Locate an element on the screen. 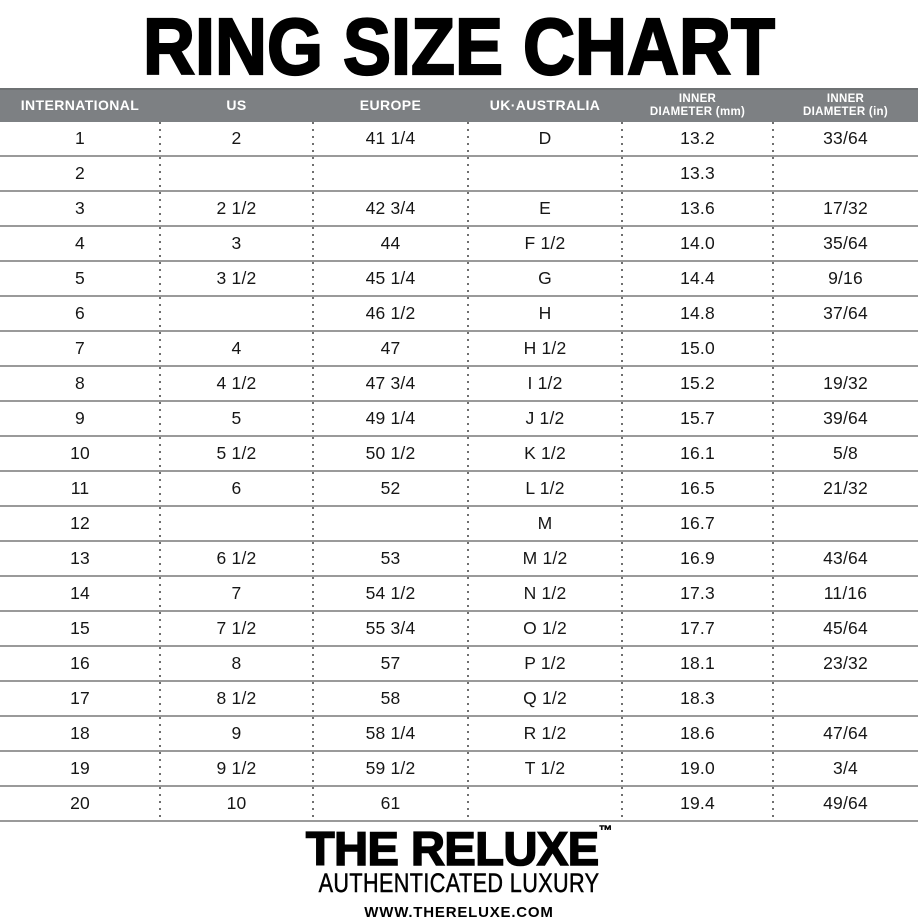 The image size is (918, 918). table-cell: 19/32 is located at coordinates (845, 384).